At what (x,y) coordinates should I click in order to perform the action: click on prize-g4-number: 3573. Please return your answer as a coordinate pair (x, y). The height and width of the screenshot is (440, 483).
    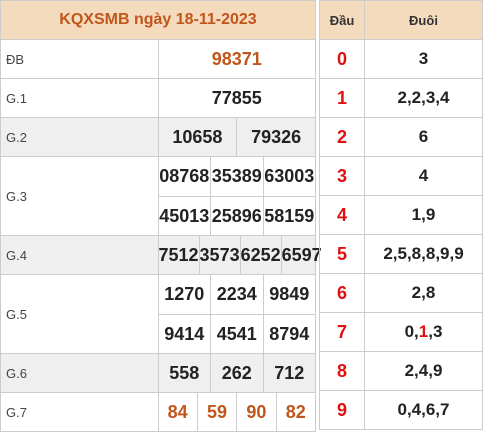
    Looking at the image, I should click on (219, 255).